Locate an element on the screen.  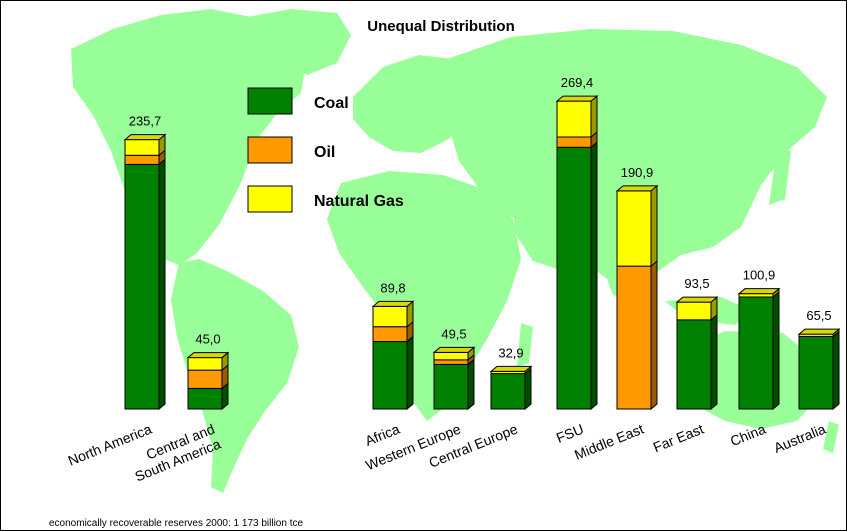
bar-side-far-east-coal is located at coordinates (714, 362).